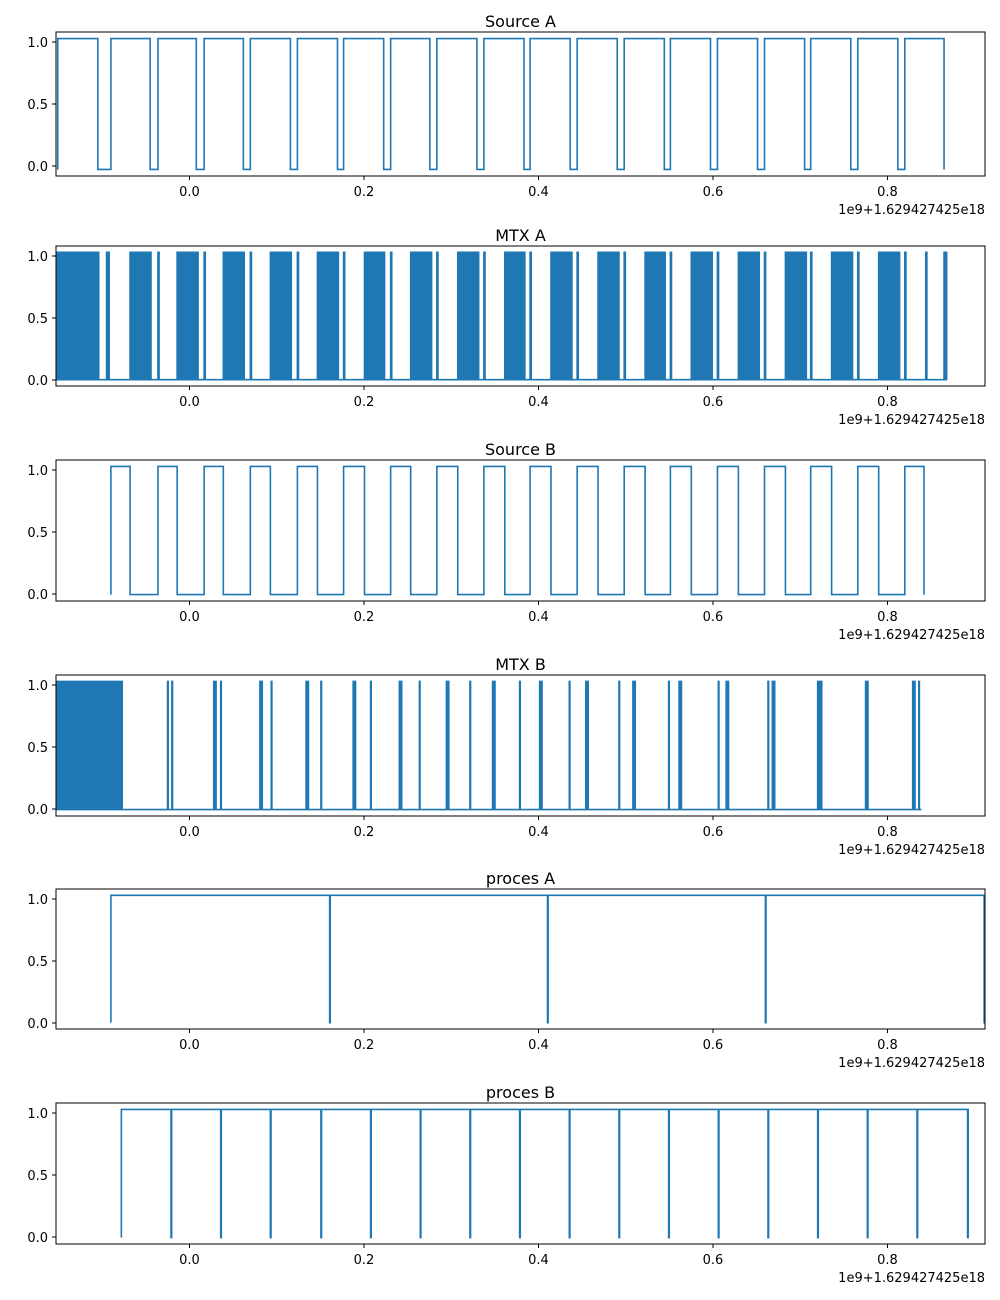  What do you see at coordinates (520, 449) in the screenshot?
I see `subplot-title: Source B` at bounding box center [520, 449].